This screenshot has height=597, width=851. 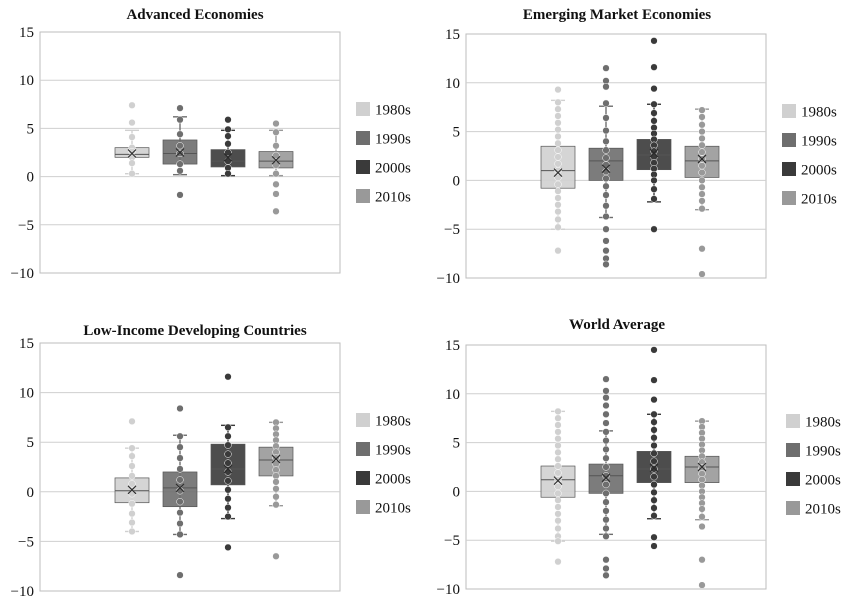 What do you see at coordinates (26, 226) in the screenshot?
I see `y-tick-label: −5` at bounding box center [26, 226].